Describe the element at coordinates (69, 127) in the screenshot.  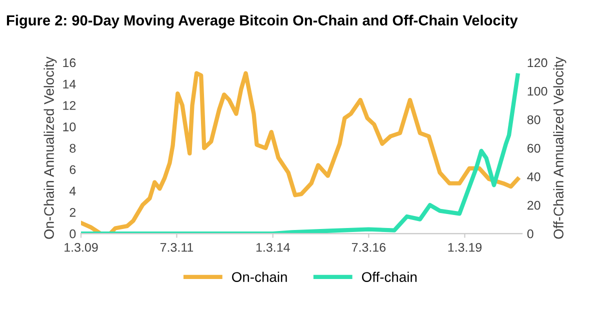
I see `y-tick-label: 10` at that location.